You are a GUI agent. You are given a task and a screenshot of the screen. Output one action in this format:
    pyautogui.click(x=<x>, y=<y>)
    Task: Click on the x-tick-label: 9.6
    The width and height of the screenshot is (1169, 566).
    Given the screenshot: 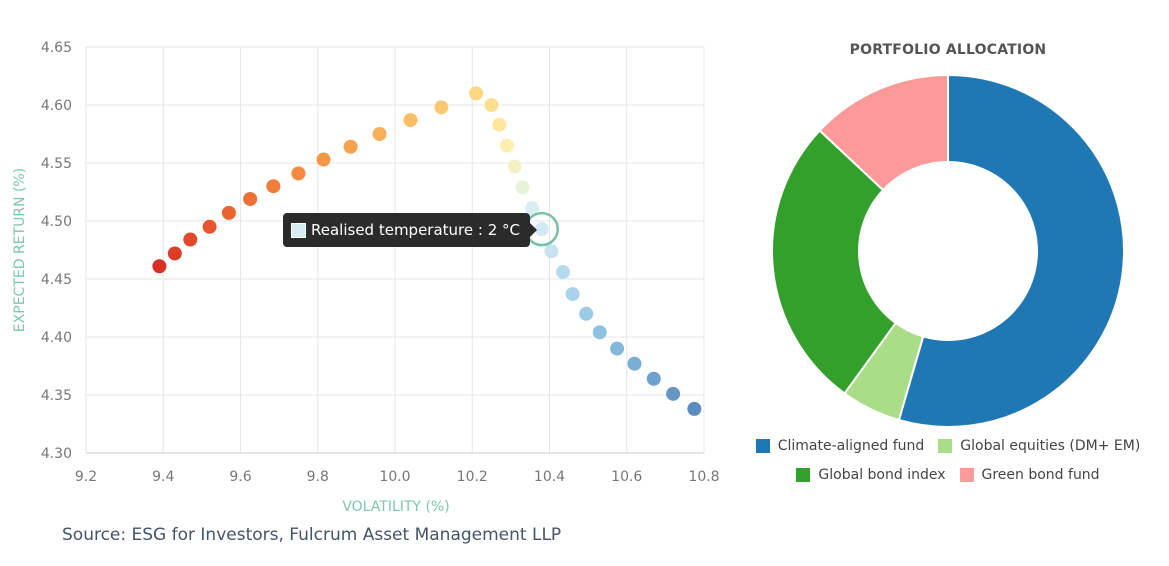 What is the action you would take?
    pyautogui.click(x=240, y=477)
    